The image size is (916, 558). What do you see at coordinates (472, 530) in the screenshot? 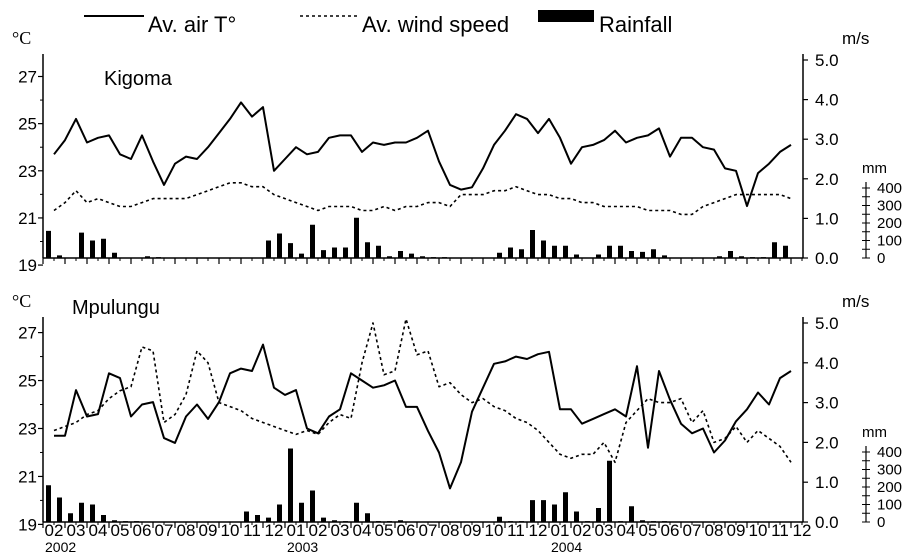
I see `x-tick-label-month: 09` at bounding box center [472, 530].